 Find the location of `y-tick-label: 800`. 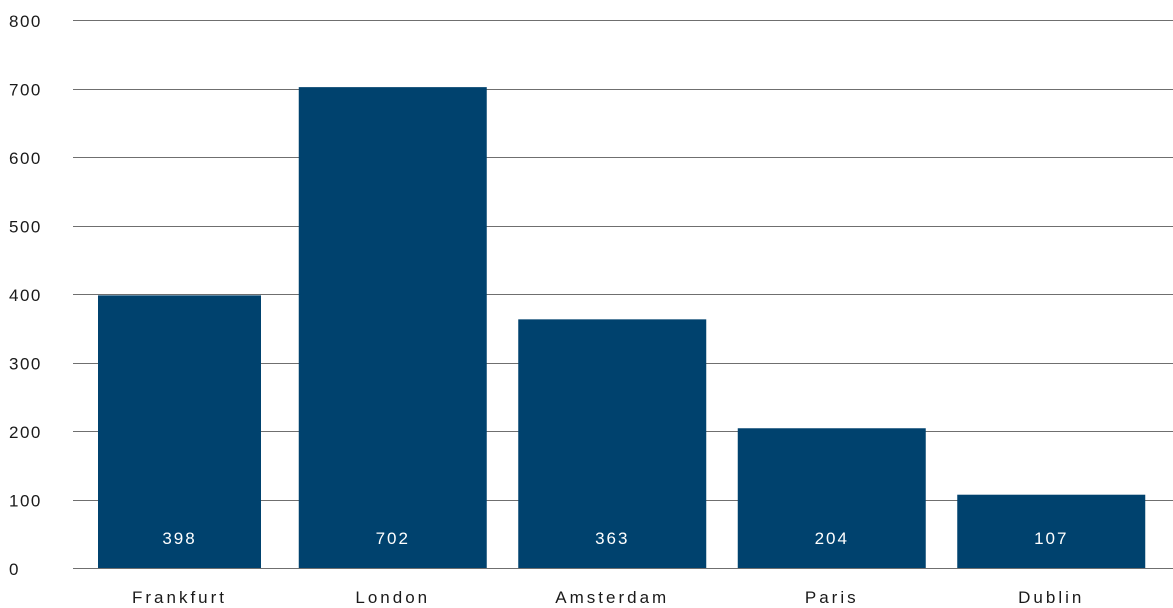

y-tick-label: 800 is located at coordinates (25, 21).